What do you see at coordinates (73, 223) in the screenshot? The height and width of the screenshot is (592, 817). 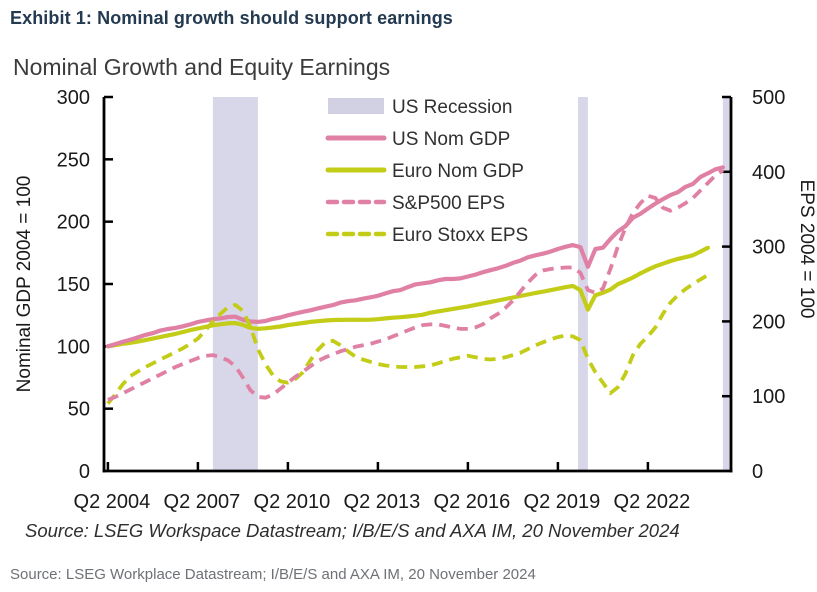 I see `left-axis-tick-label: 200` at bounding box center [73, 223].